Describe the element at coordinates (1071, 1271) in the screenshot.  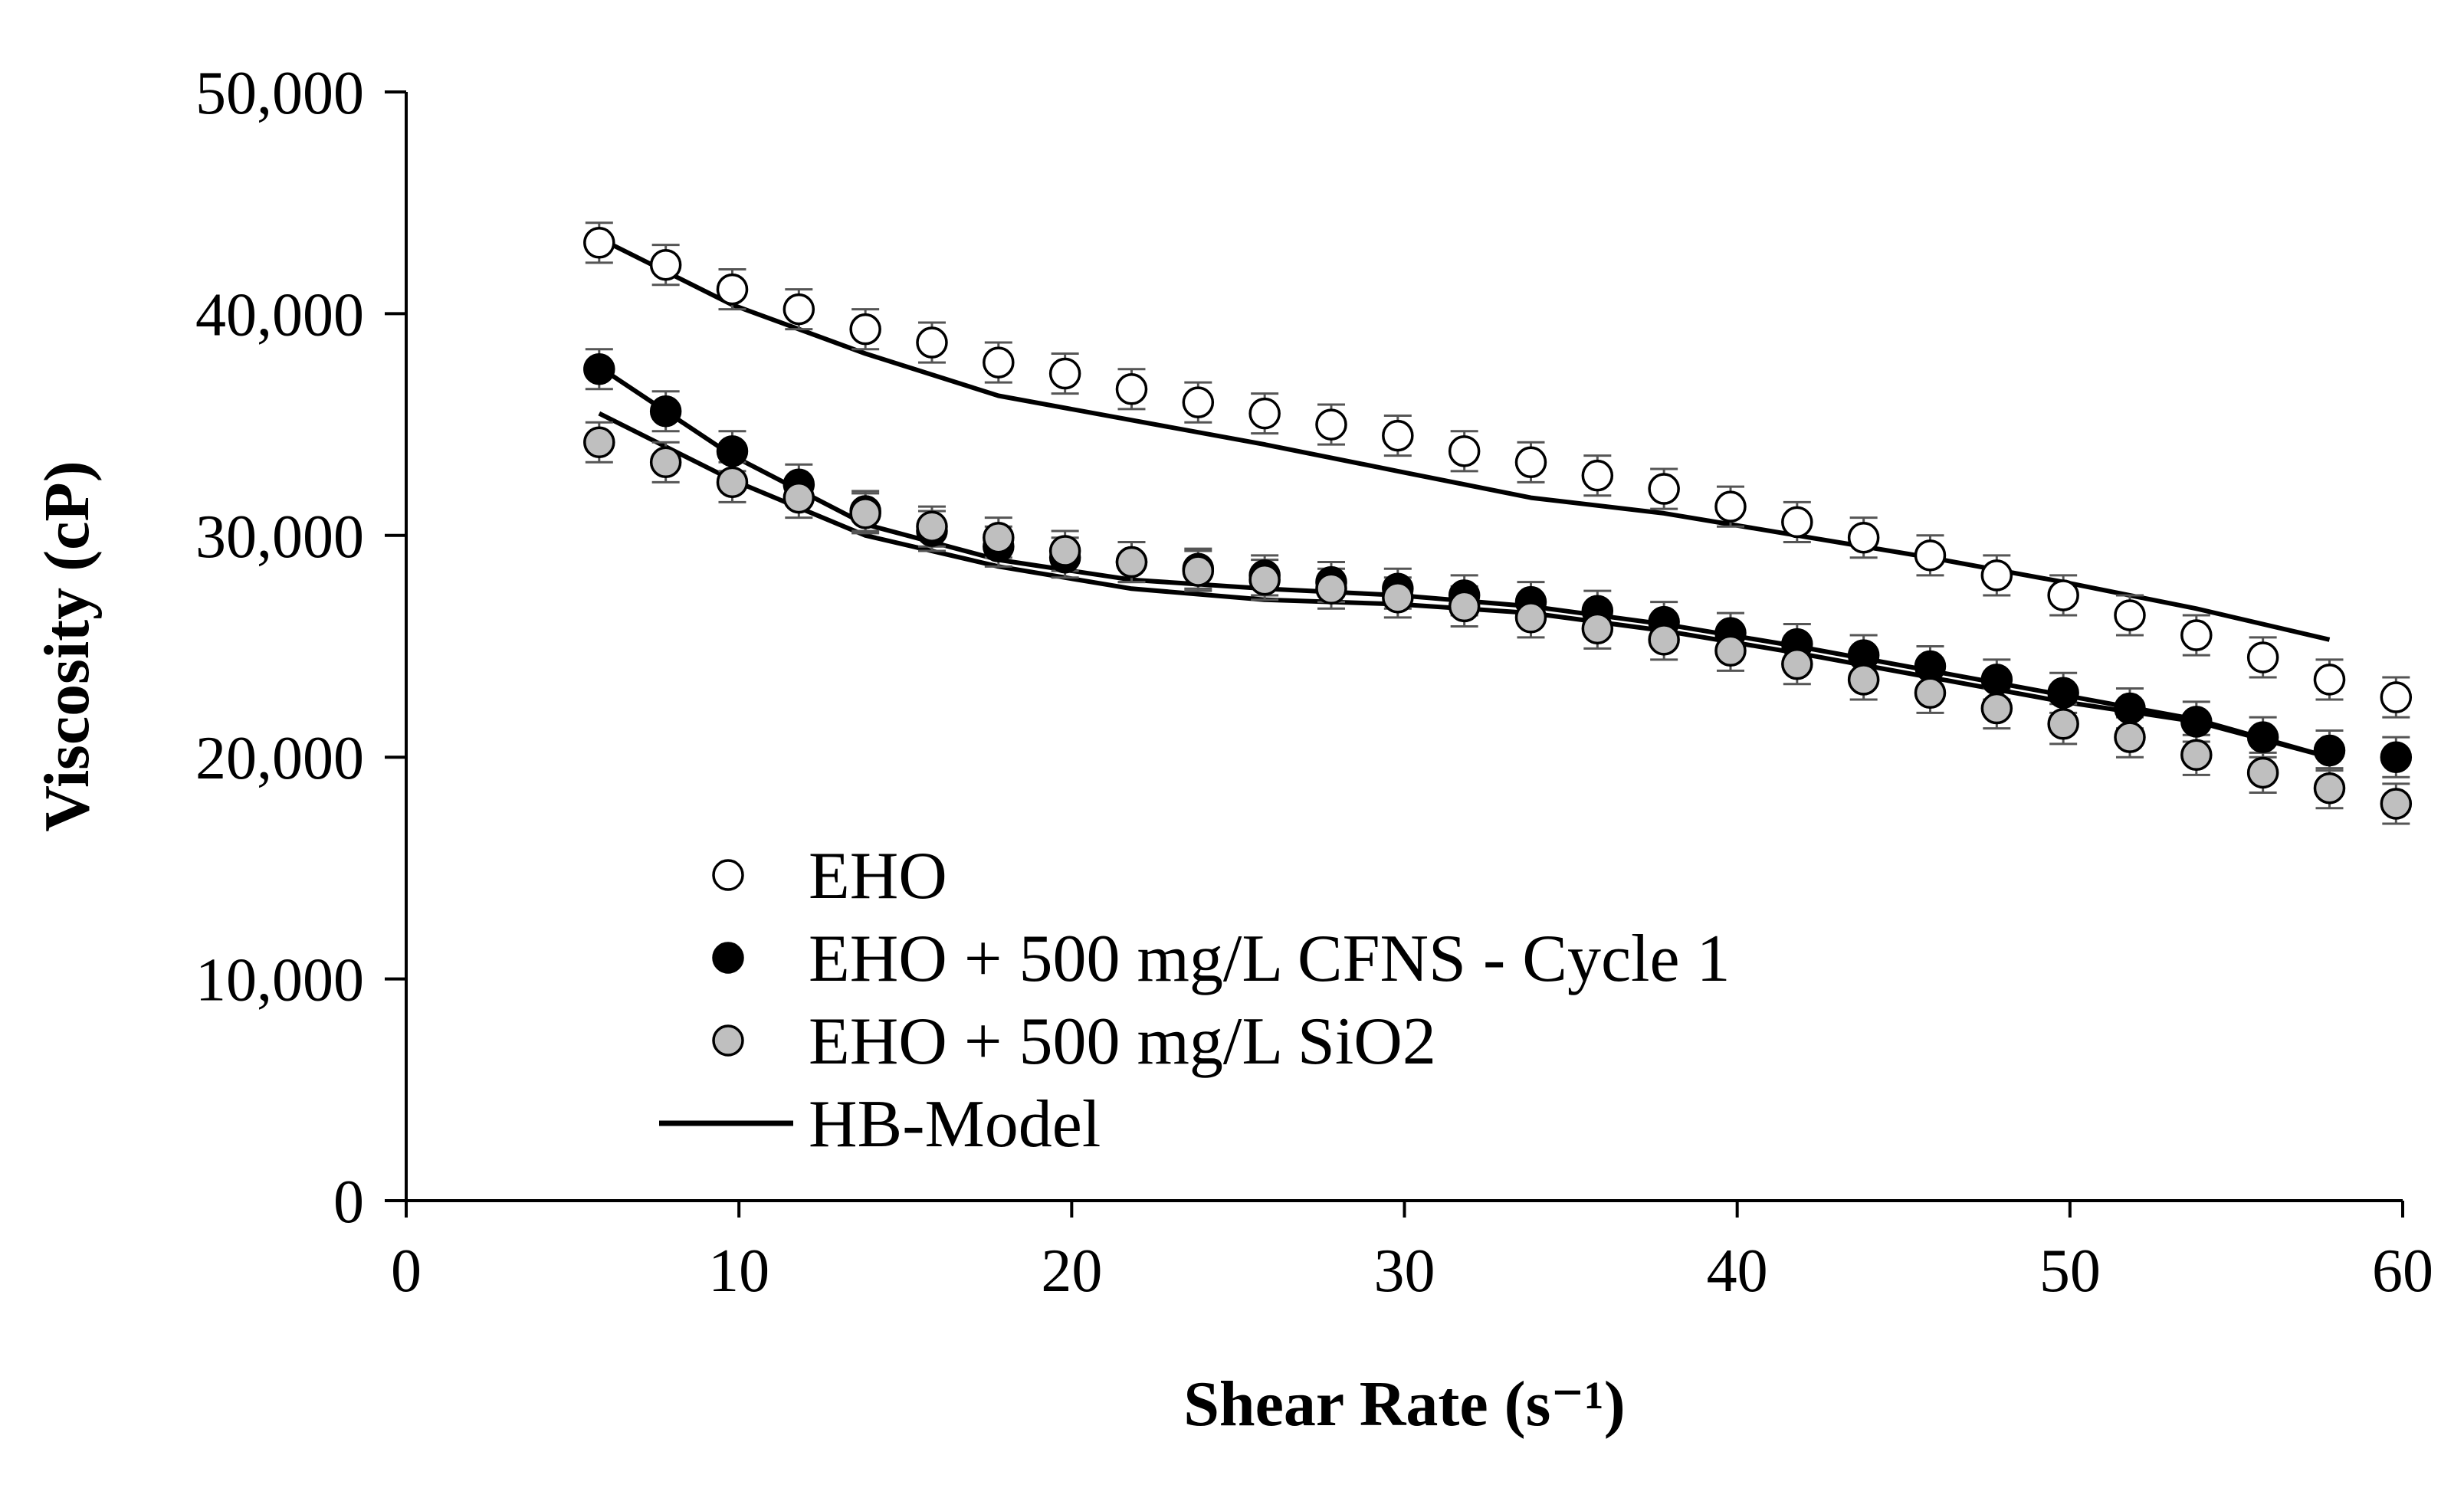
I see `x-tick-label: 20` at that location.